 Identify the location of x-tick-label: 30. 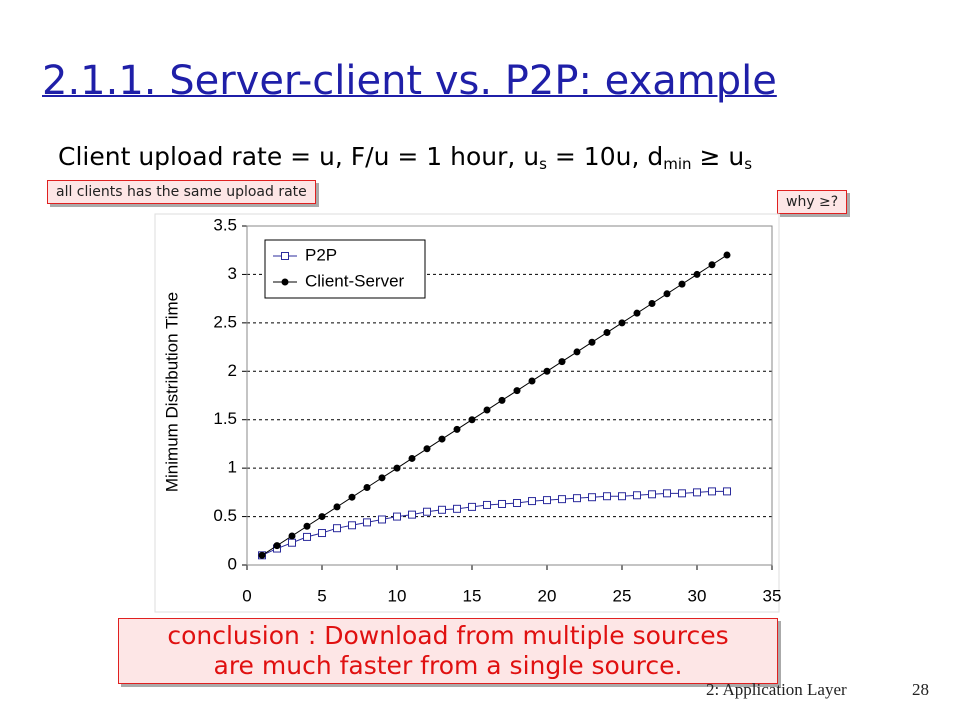
(697, 595).